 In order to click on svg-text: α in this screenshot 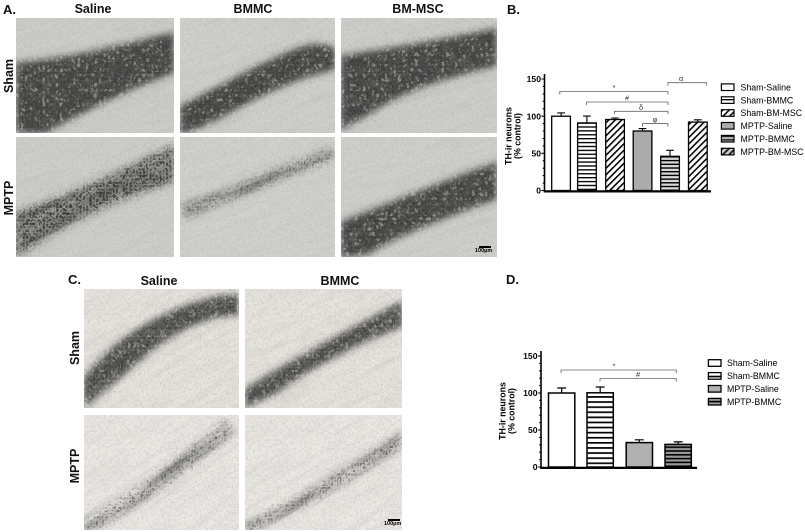, I will do `click(681, 78)`.